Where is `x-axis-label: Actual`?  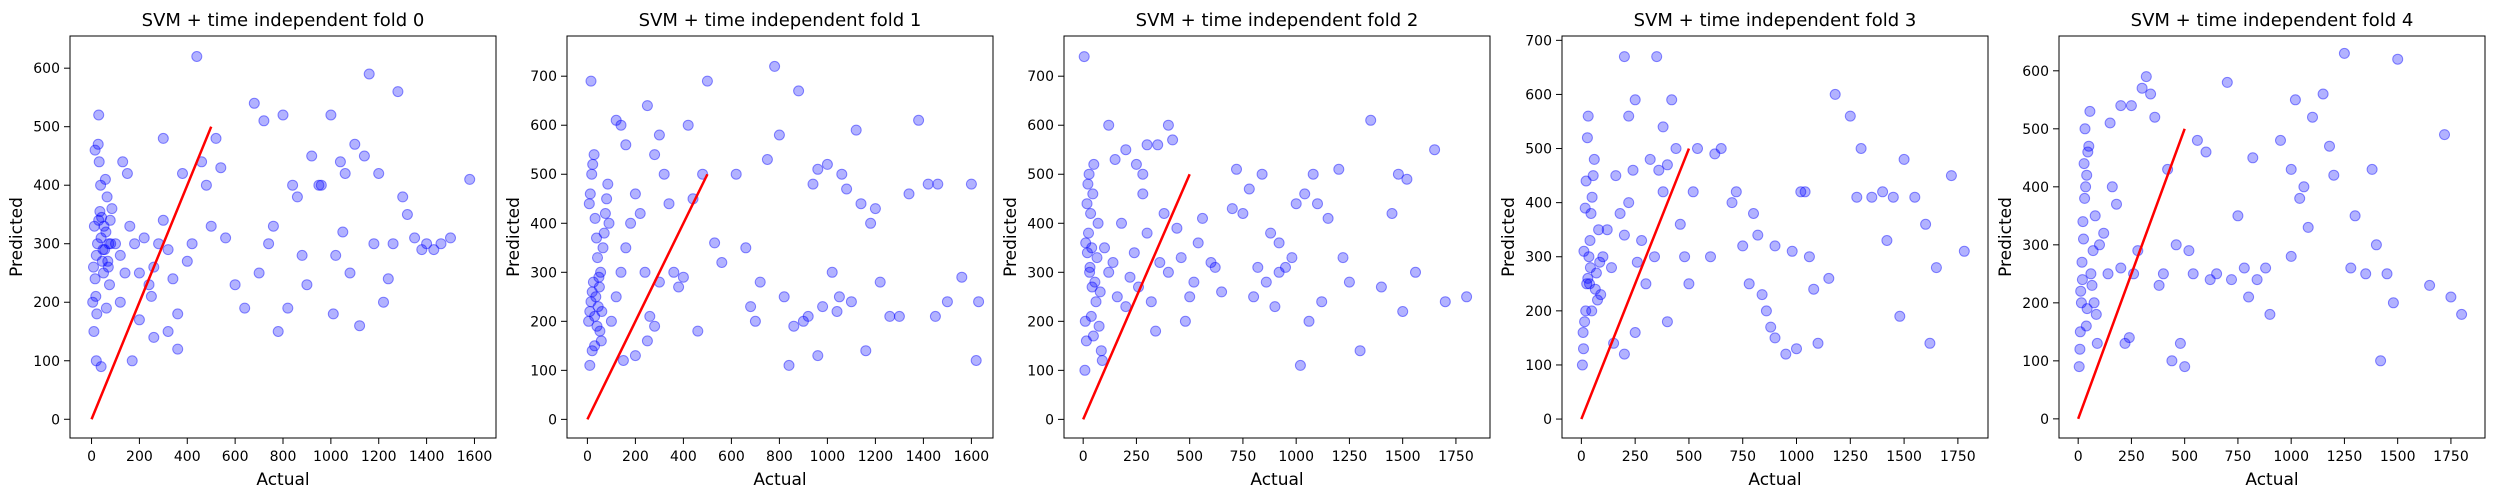
x-axis-label: Actual is located at coordinates (1774, 480).